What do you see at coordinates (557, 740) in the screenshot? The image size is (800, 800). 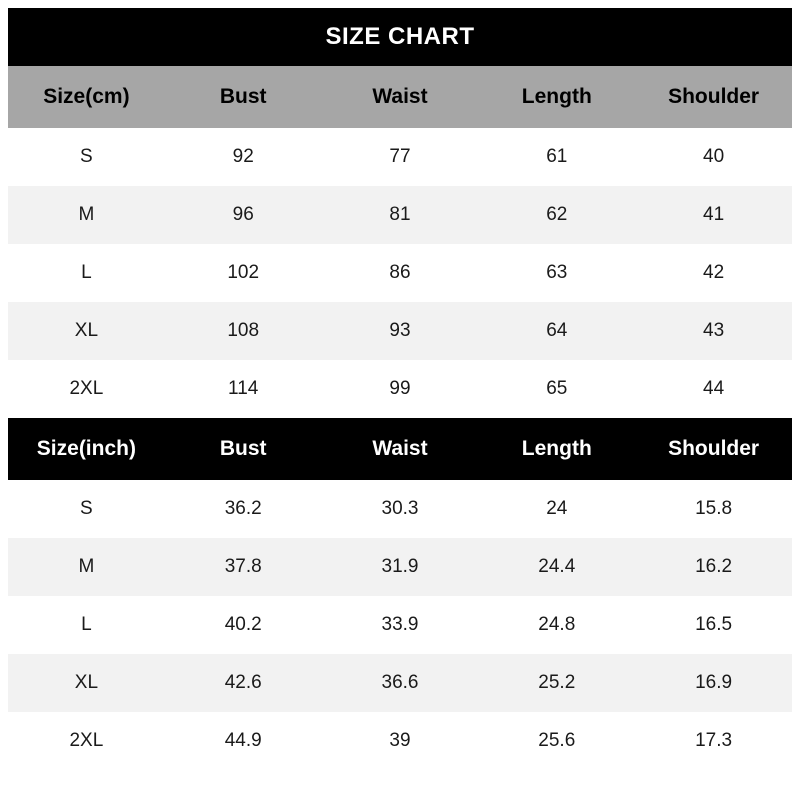 I see `measurement-cell: 25.6` at bounding box center [557, 740].